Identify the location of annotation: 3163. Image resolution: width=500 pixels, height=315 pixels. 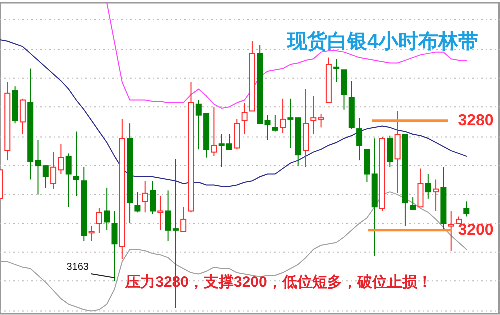
(78, 267).